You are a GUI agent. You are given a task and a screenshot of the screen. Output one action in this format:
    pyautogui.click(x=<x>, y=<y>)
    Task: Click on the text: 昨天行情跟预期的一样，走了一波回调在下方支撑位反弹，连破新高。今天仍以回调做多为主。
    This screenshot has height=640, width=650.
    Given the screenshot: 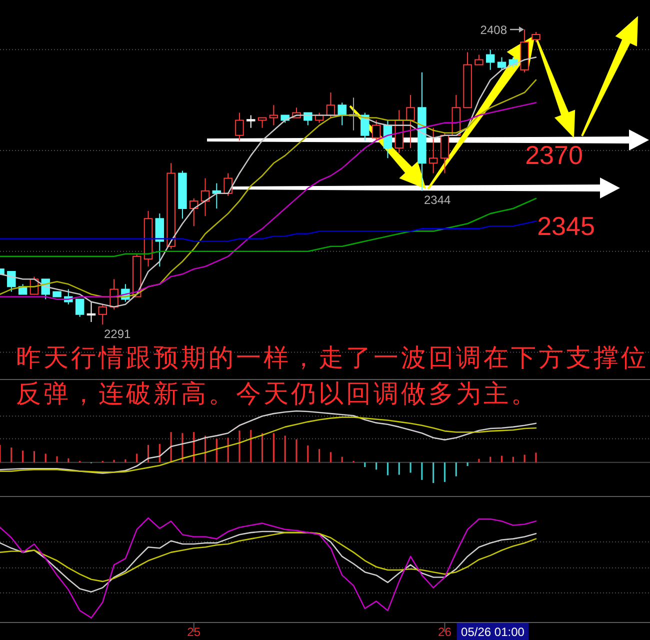 What is the action you would take?
    pyautogui.click(x=331, y=375)
    